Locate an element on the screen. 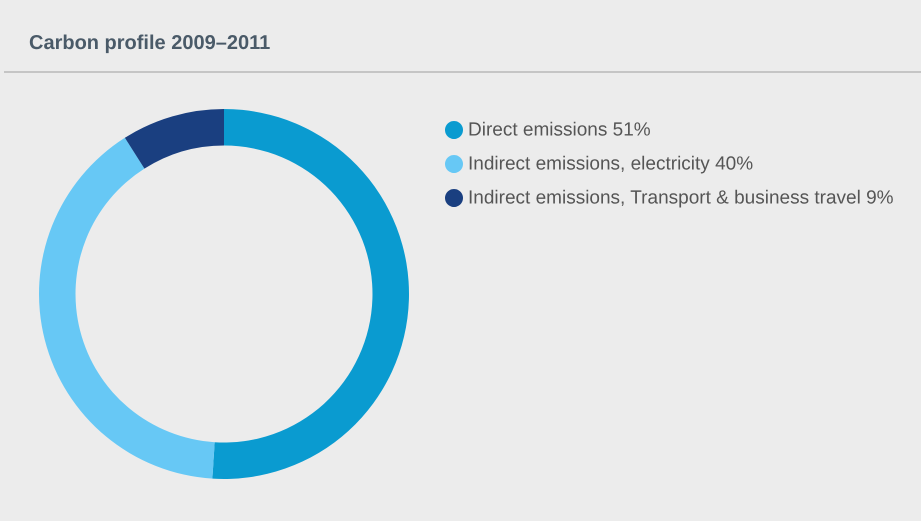  legend-label: Indirect emissions, electricity 40% is located at coordinates (611, 164).